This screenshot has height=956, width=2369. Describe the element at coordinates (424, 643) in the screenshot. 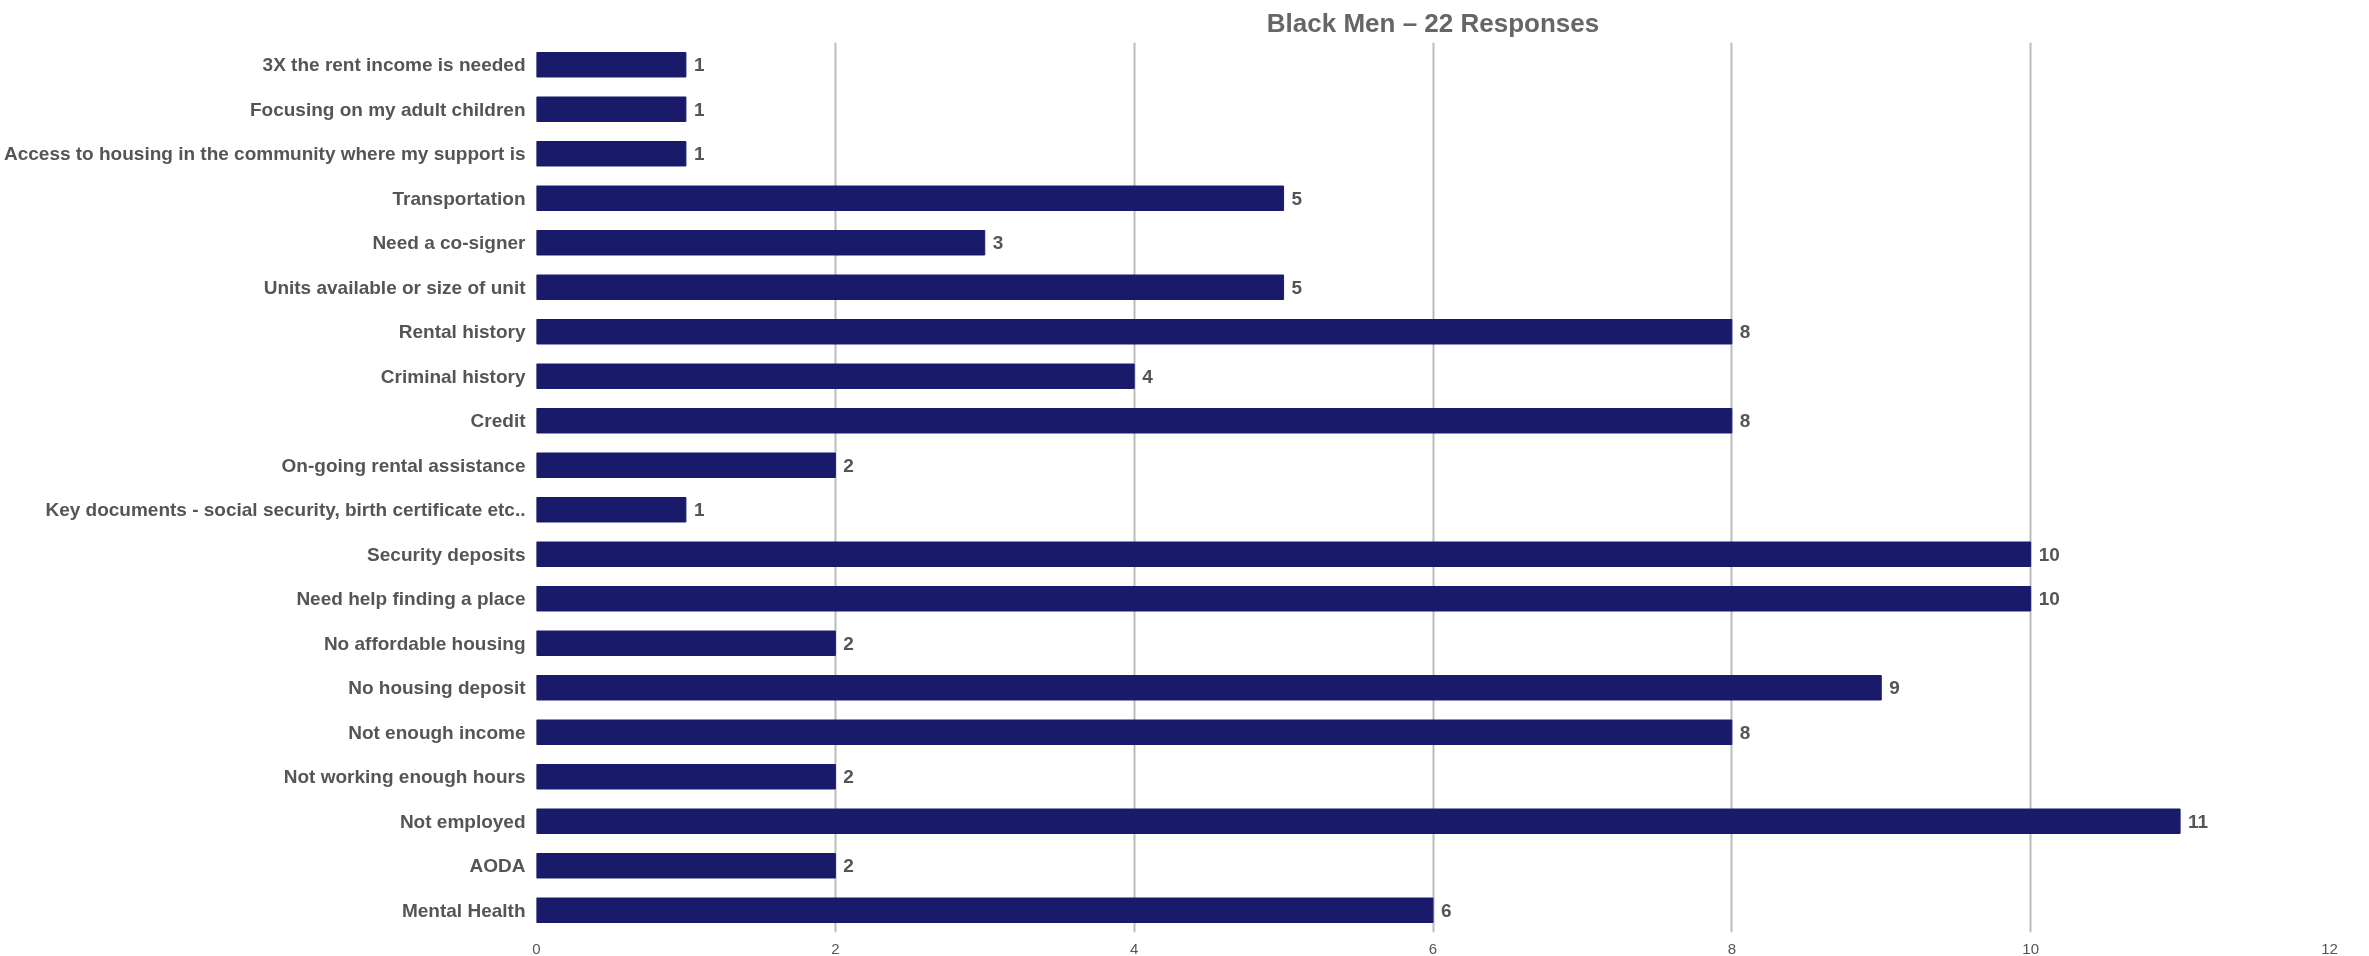

I see `y-tick-label: No affordable housing` at that location.